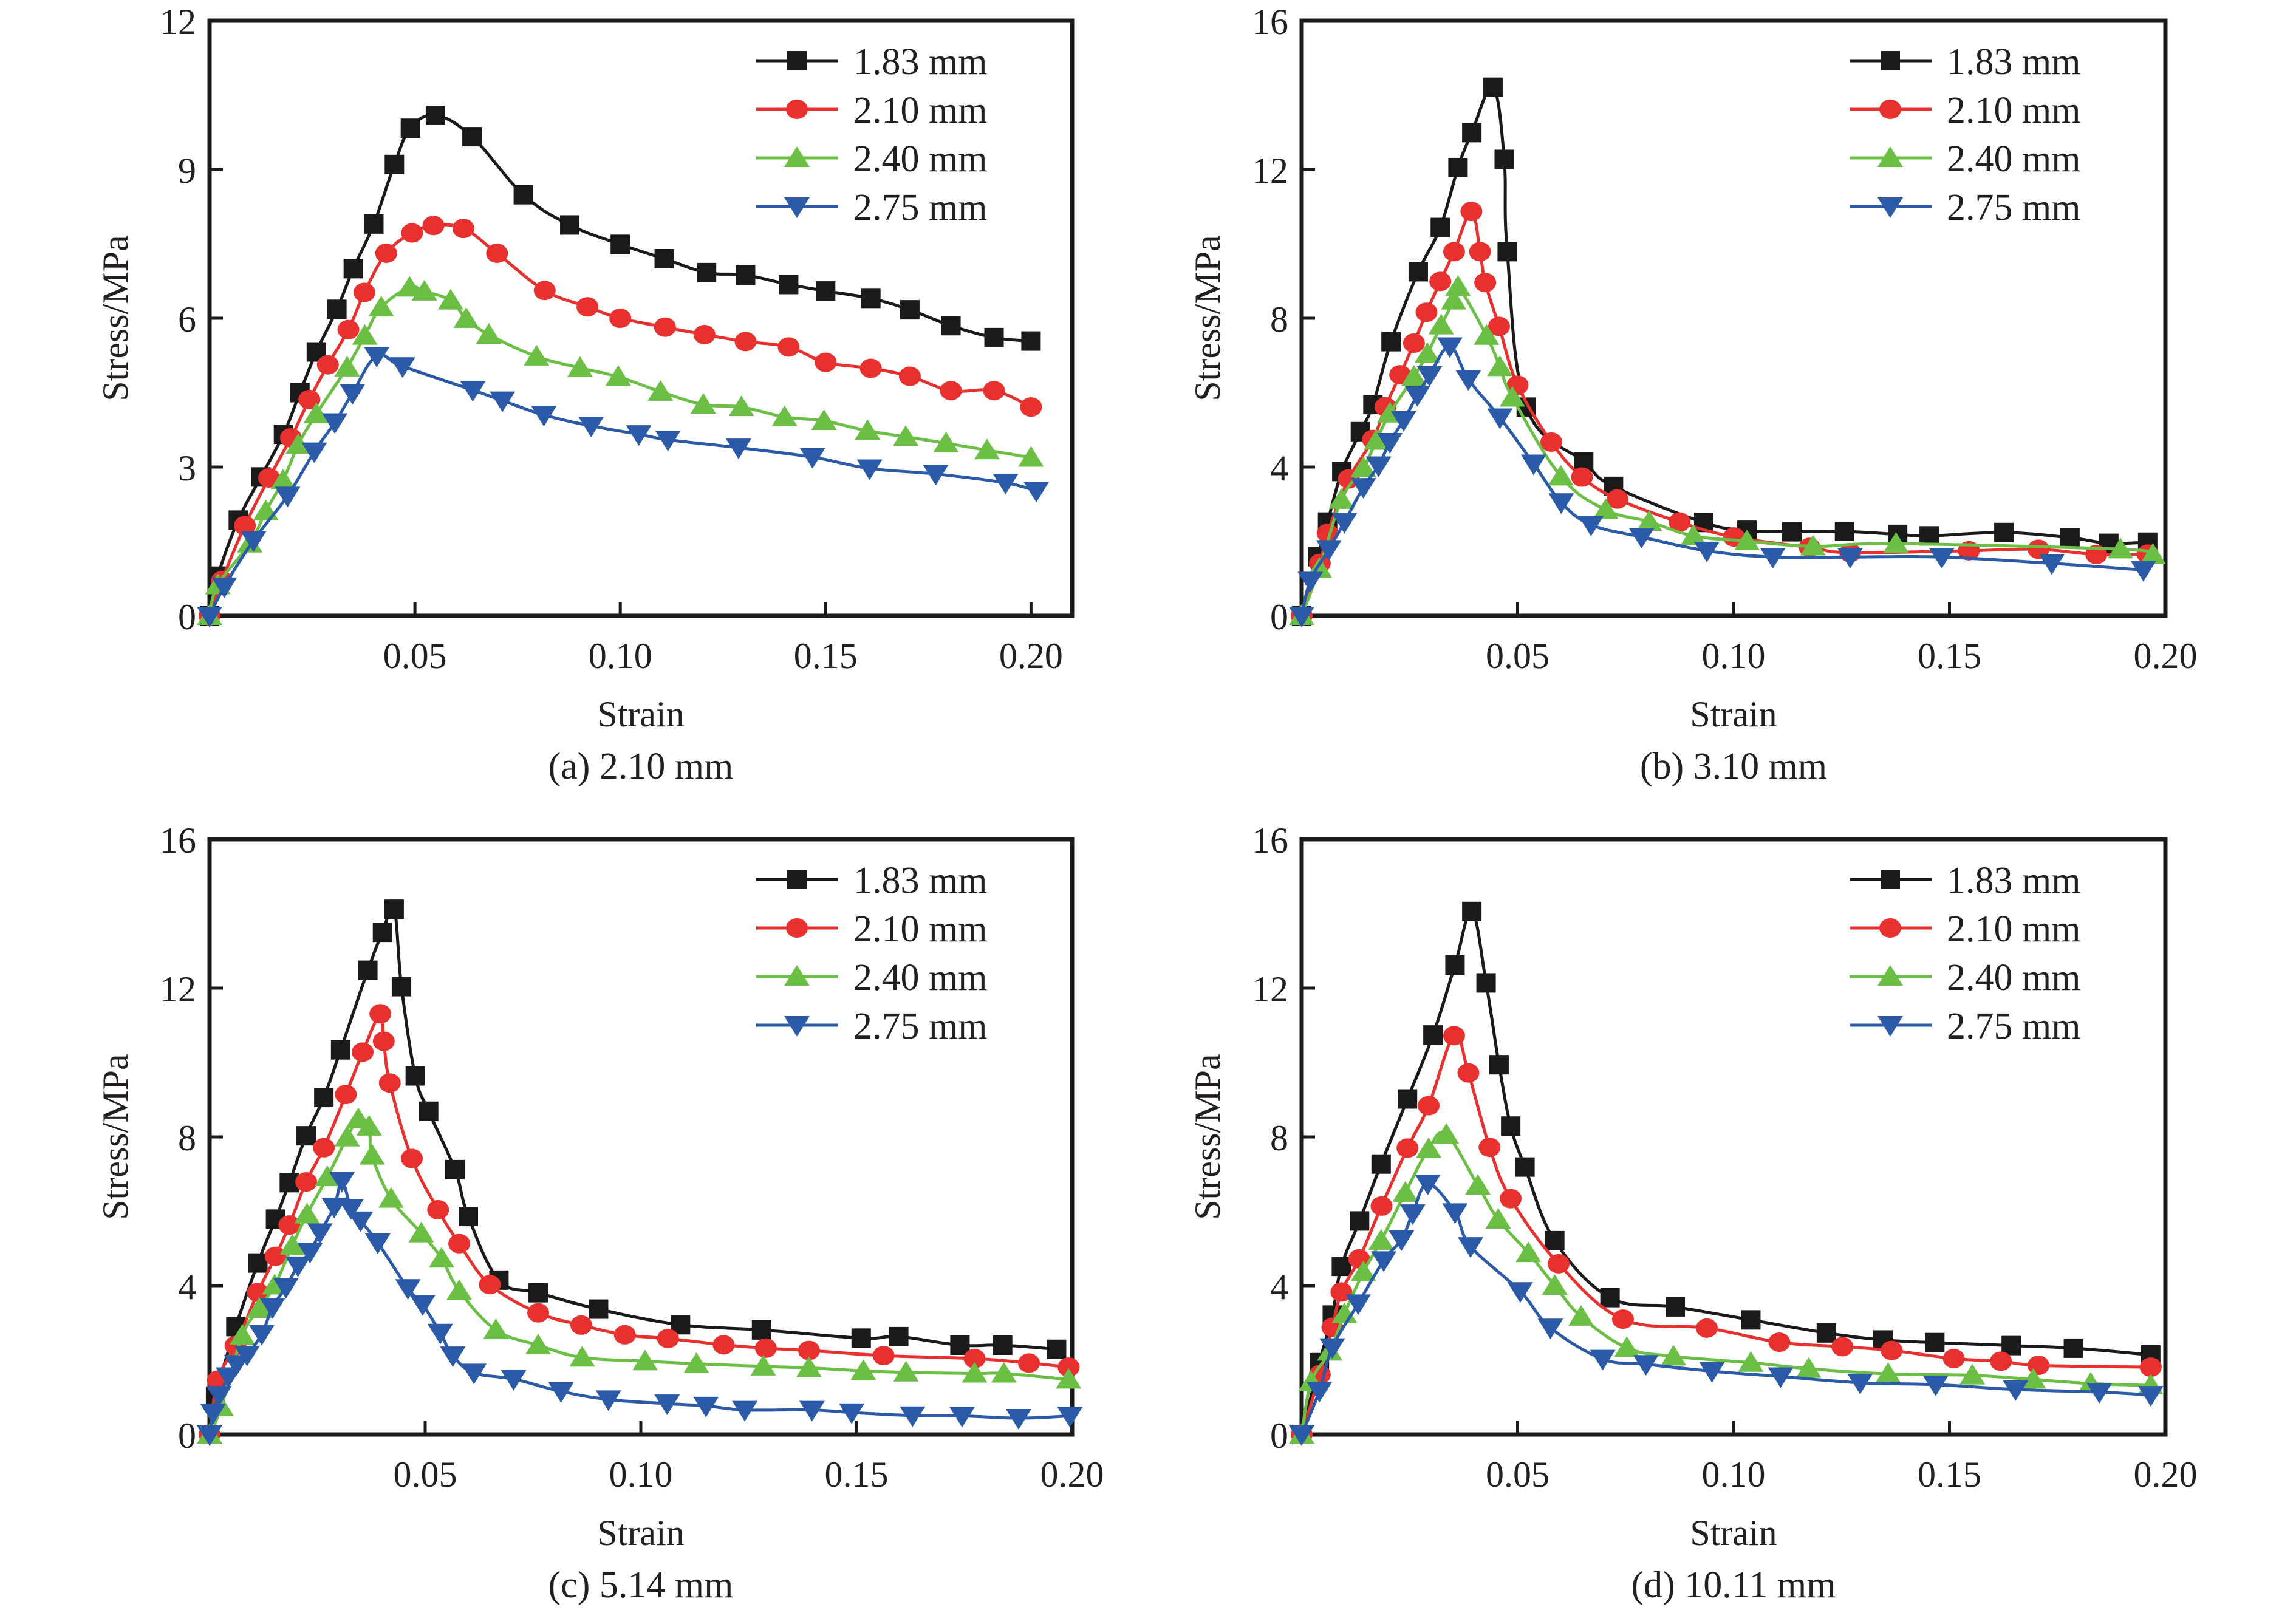  Describe the element at coordinates (1965, 134) in the screenshot. I see `legend: 1.83 mm 2.10 mm 2.40 mm 2.75 mm` at that location.